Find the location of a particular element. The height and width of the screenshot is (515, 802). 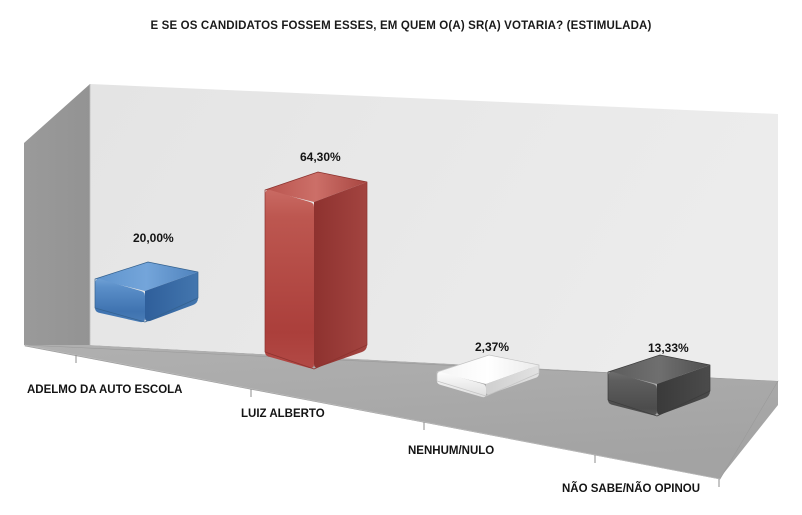

category-label-2: LUIZ ALBERTO is located at coordinates (283, 414).